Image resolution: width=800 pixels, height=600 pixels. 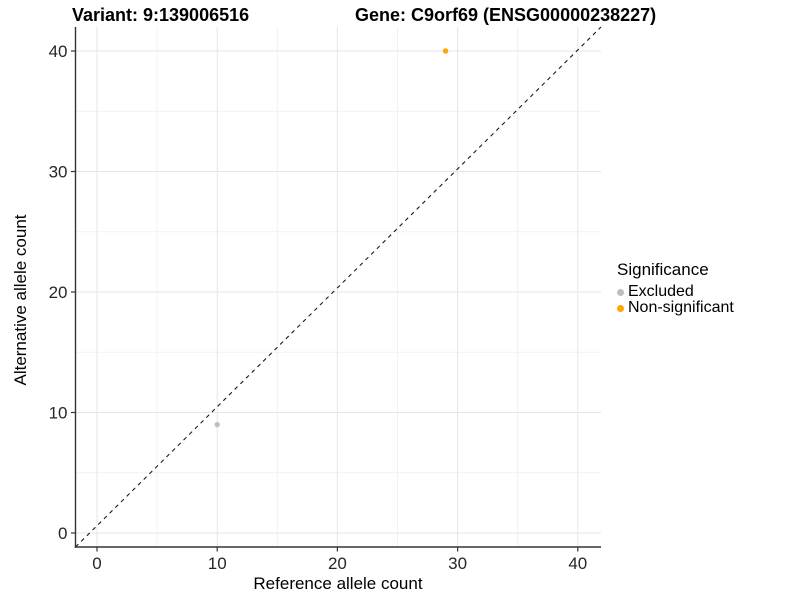 I want to click on legend-item-non-significant: Non-significant, so click(x=675, y=307).